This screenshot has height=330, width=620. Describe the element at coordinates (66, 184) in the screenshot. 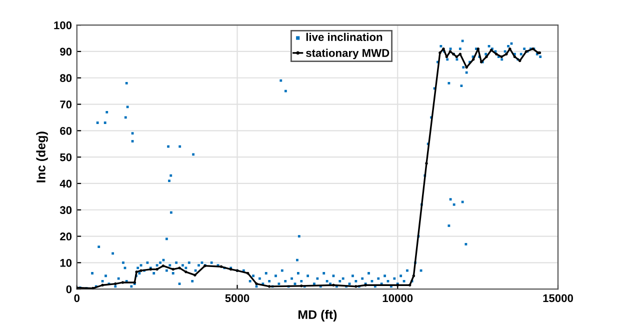

I see `y-tick-label: 40` at that location.